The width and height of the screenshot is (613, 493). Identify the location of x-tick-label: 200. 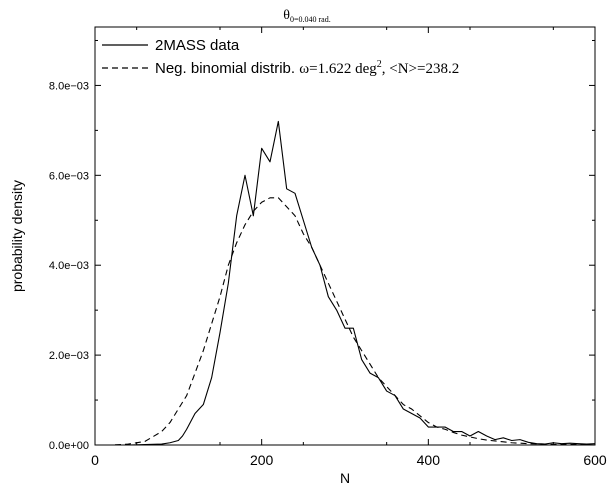
(262, 460).